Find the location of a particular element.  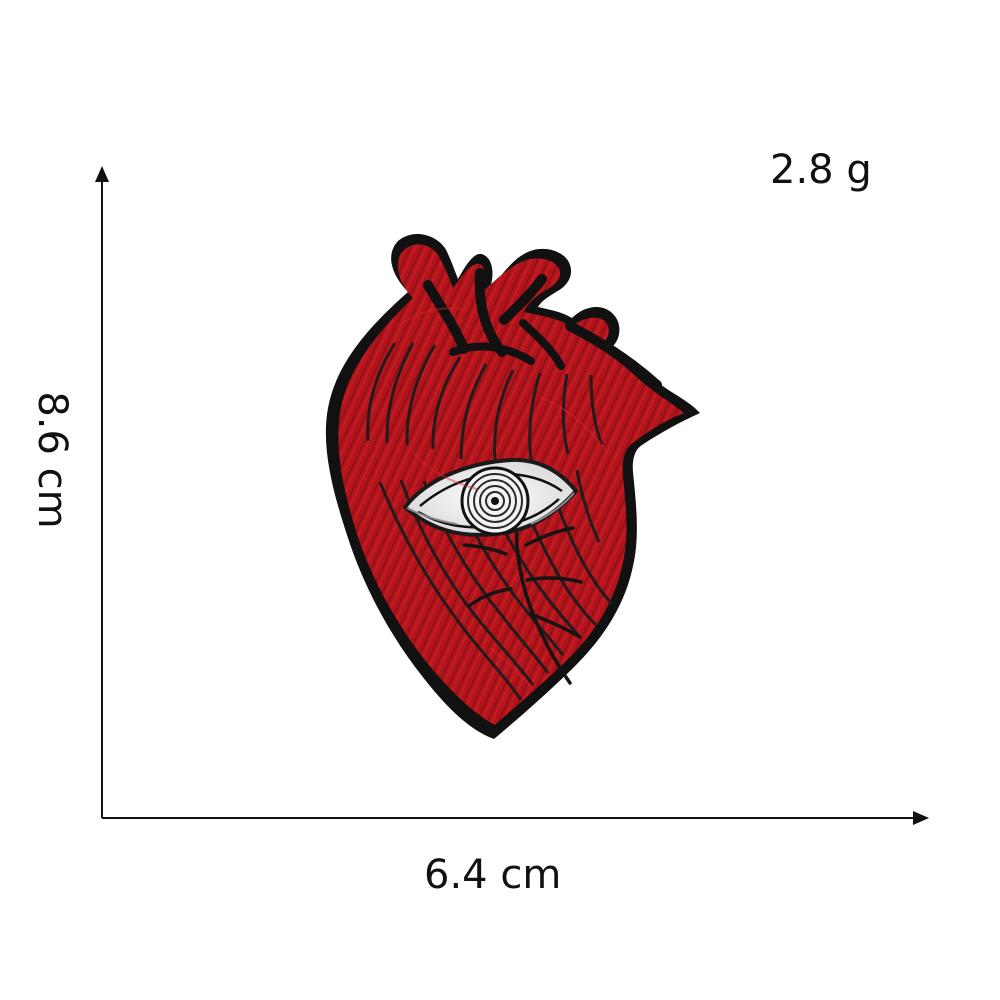

eye-icon is located at coordinates (490, 497).